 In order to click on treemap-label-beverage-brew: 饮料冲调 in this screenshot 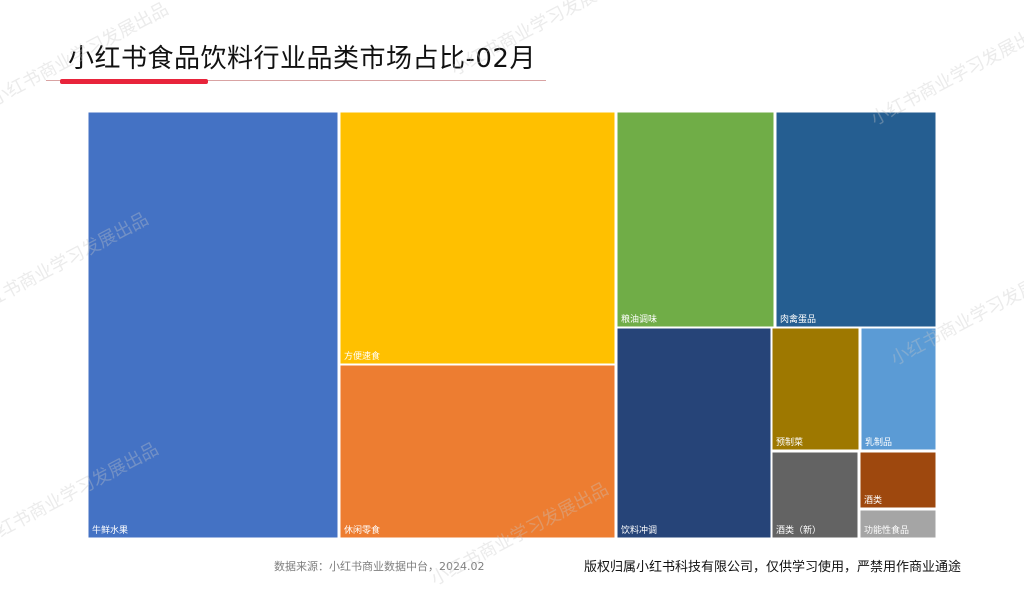, I will do `click(639, 530)`.